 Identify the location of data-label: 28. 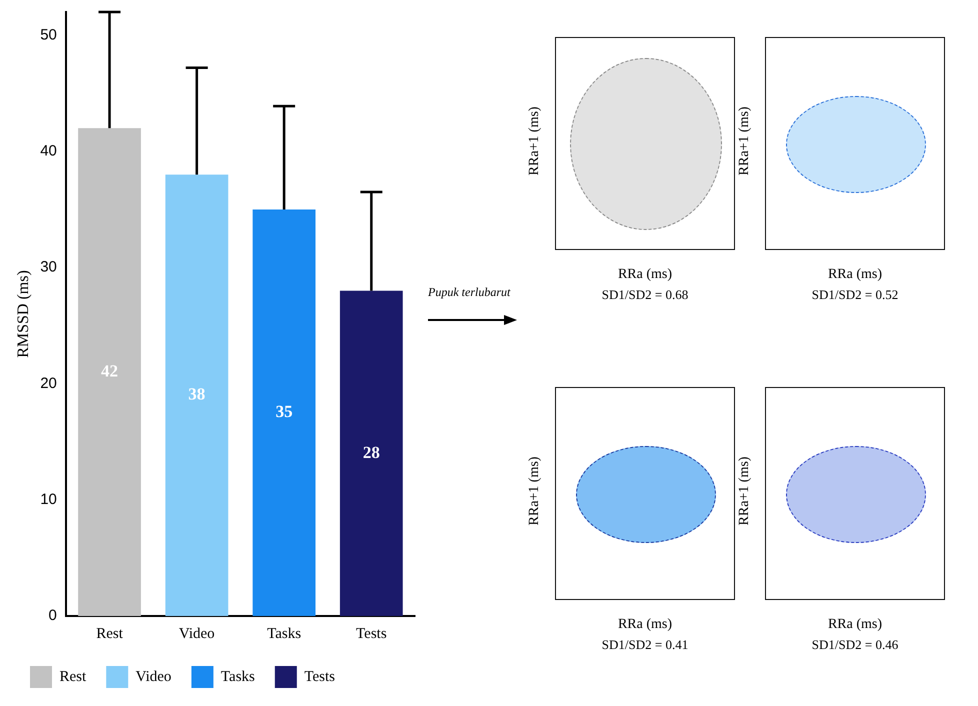
(371, 452).